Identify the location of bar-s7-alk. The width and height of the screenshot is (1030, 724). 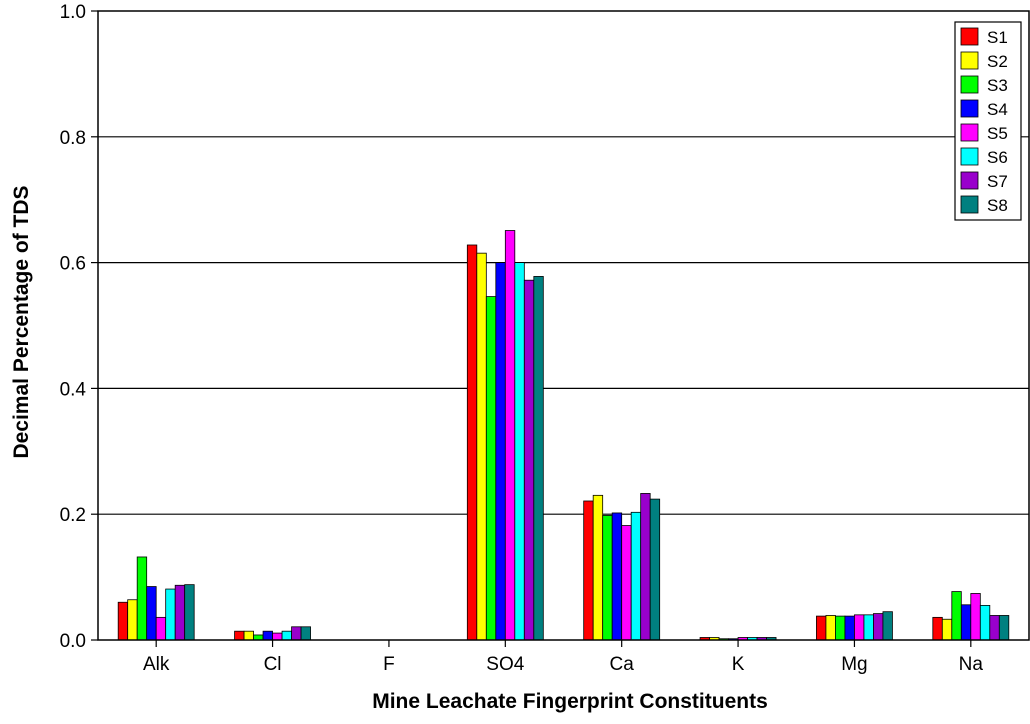
(180, 612).